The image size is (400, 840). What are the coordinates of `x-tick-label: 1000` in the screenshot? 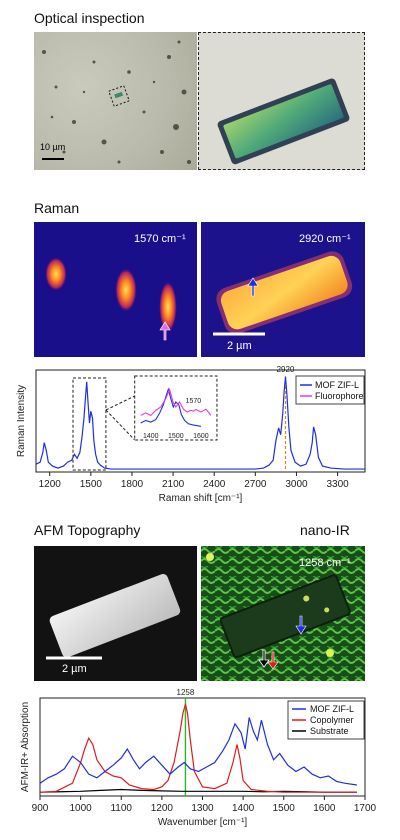 It's located at (81, 808).